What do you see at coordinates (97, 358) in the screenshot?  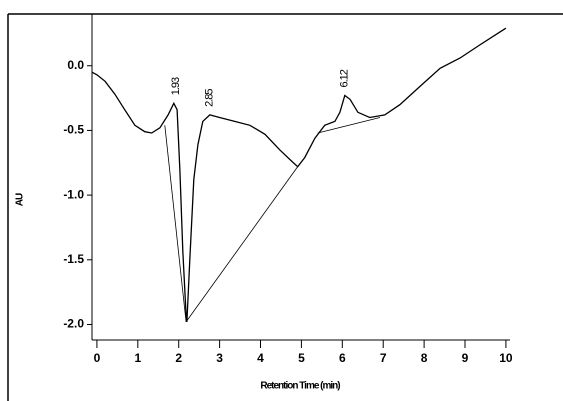 I see `x-tick-label: 0` at bounding box center [97, 358].